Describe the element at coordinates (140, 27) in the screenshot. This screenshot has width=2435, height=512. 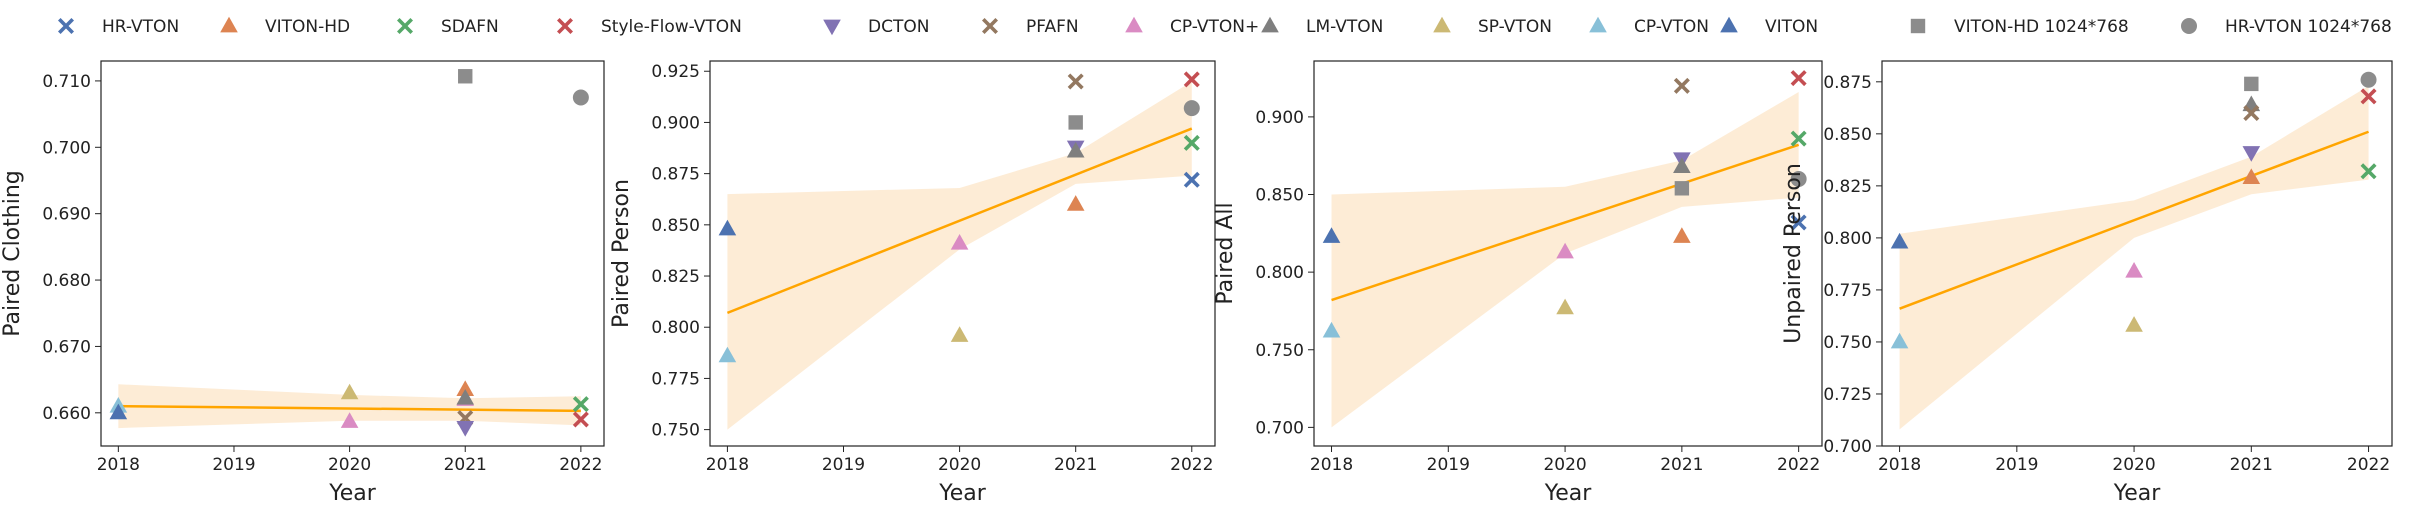
I see `legend-label: HR-VTON` at that location.